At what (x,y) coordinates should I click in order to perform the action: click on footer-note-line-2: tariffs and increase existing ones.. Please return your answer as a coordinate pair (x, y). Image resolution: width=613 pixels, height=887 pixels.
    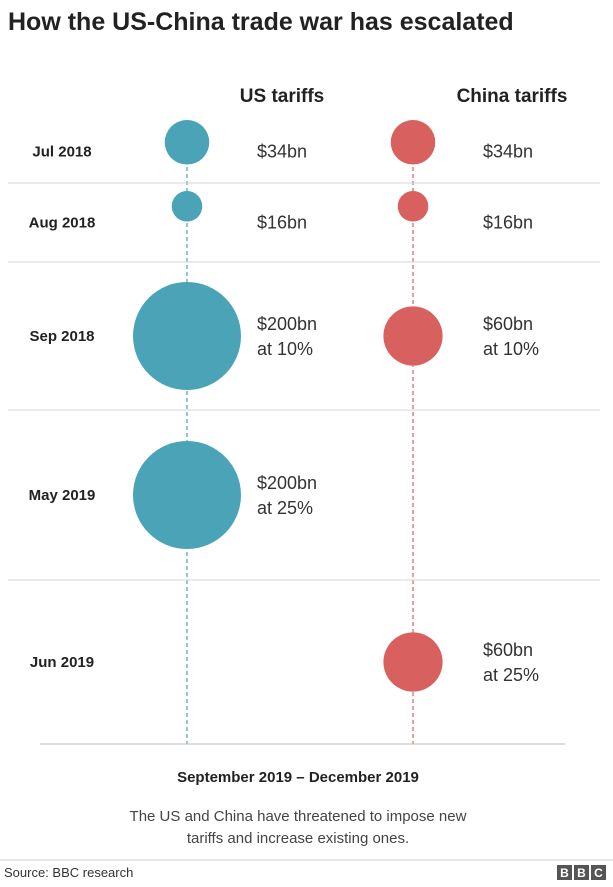
    Looking at the image, I should click on (298, 838).